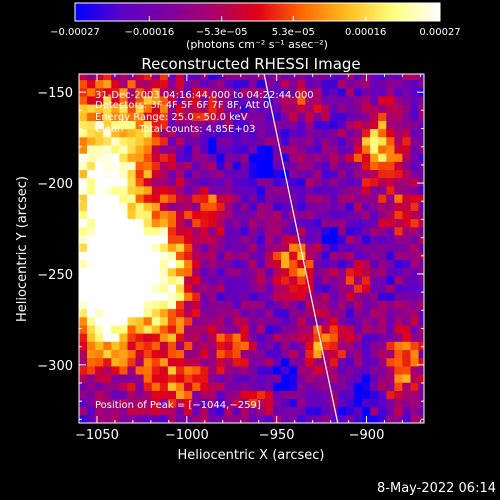 Image resolution: width=500 pixels, height=500 pixels. Describe the element at coordinates (187, 435) in the screenshot. I see `x-tick-label: −1000` at that location.